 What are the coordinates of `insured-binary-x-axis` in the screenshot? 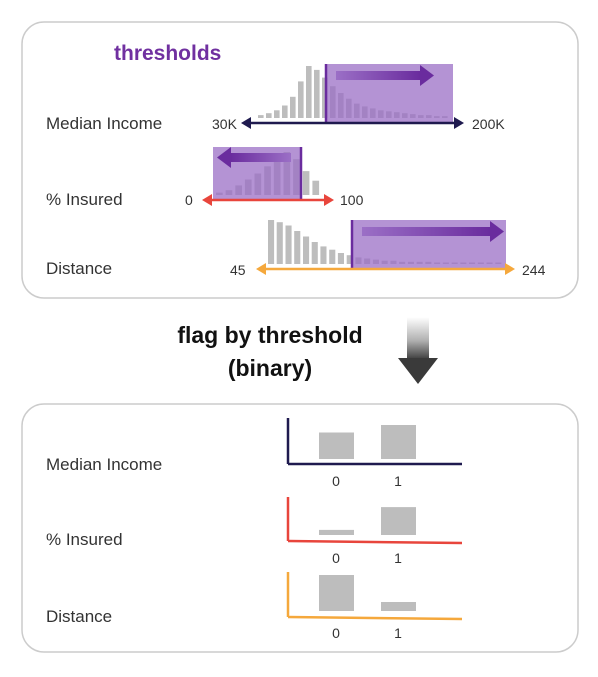 It's located at (375, 542).